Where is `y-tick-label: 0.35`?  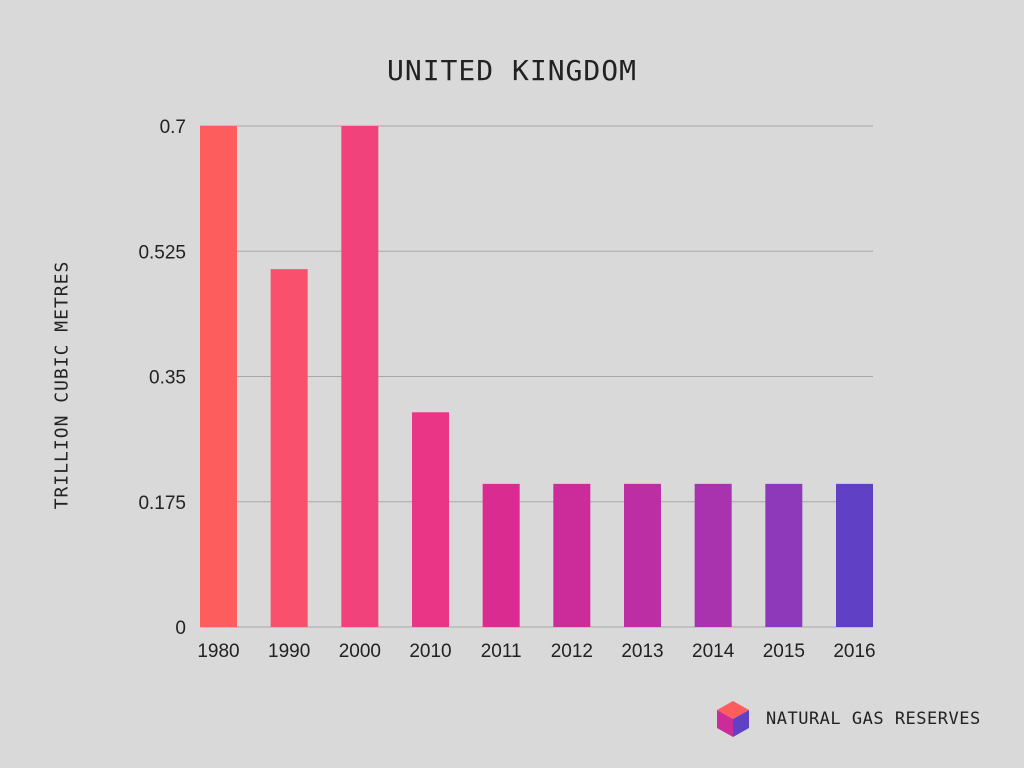 y-tick-label: 0.35 is located at coordinates (167, 378).